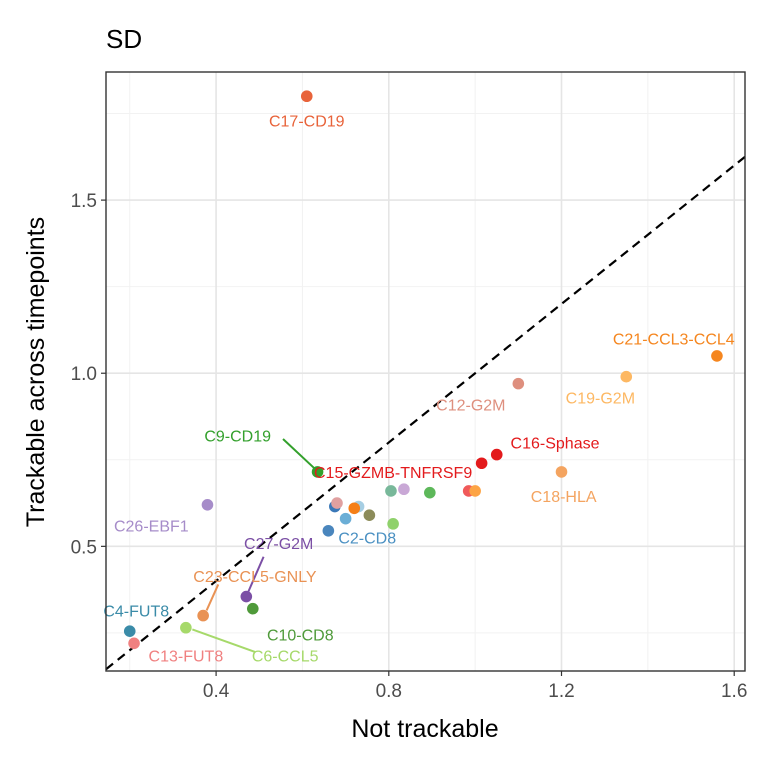 The width and height of the screenshot is (768, 768). What do you see at coordinates (84, 201) in the screenshot?
I see `y-tick-label: 1.5` at bounding box center [84, 201].